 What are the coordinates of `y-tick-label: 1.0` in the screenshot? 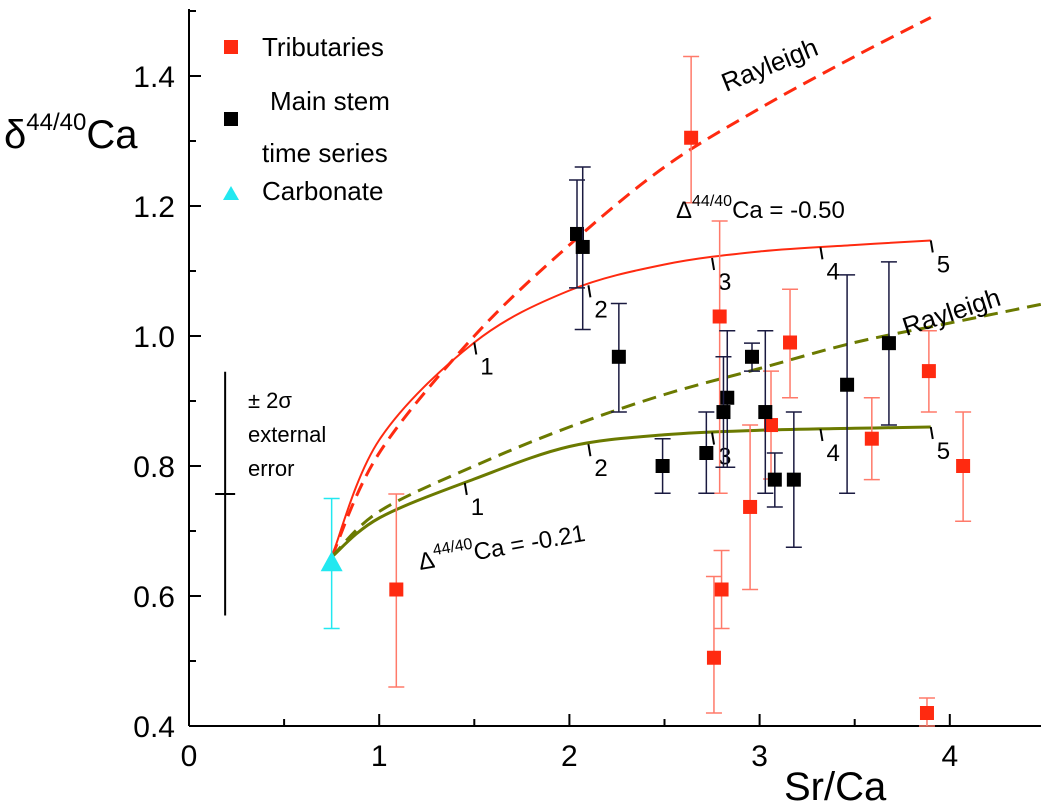 It's located at (154, 337).